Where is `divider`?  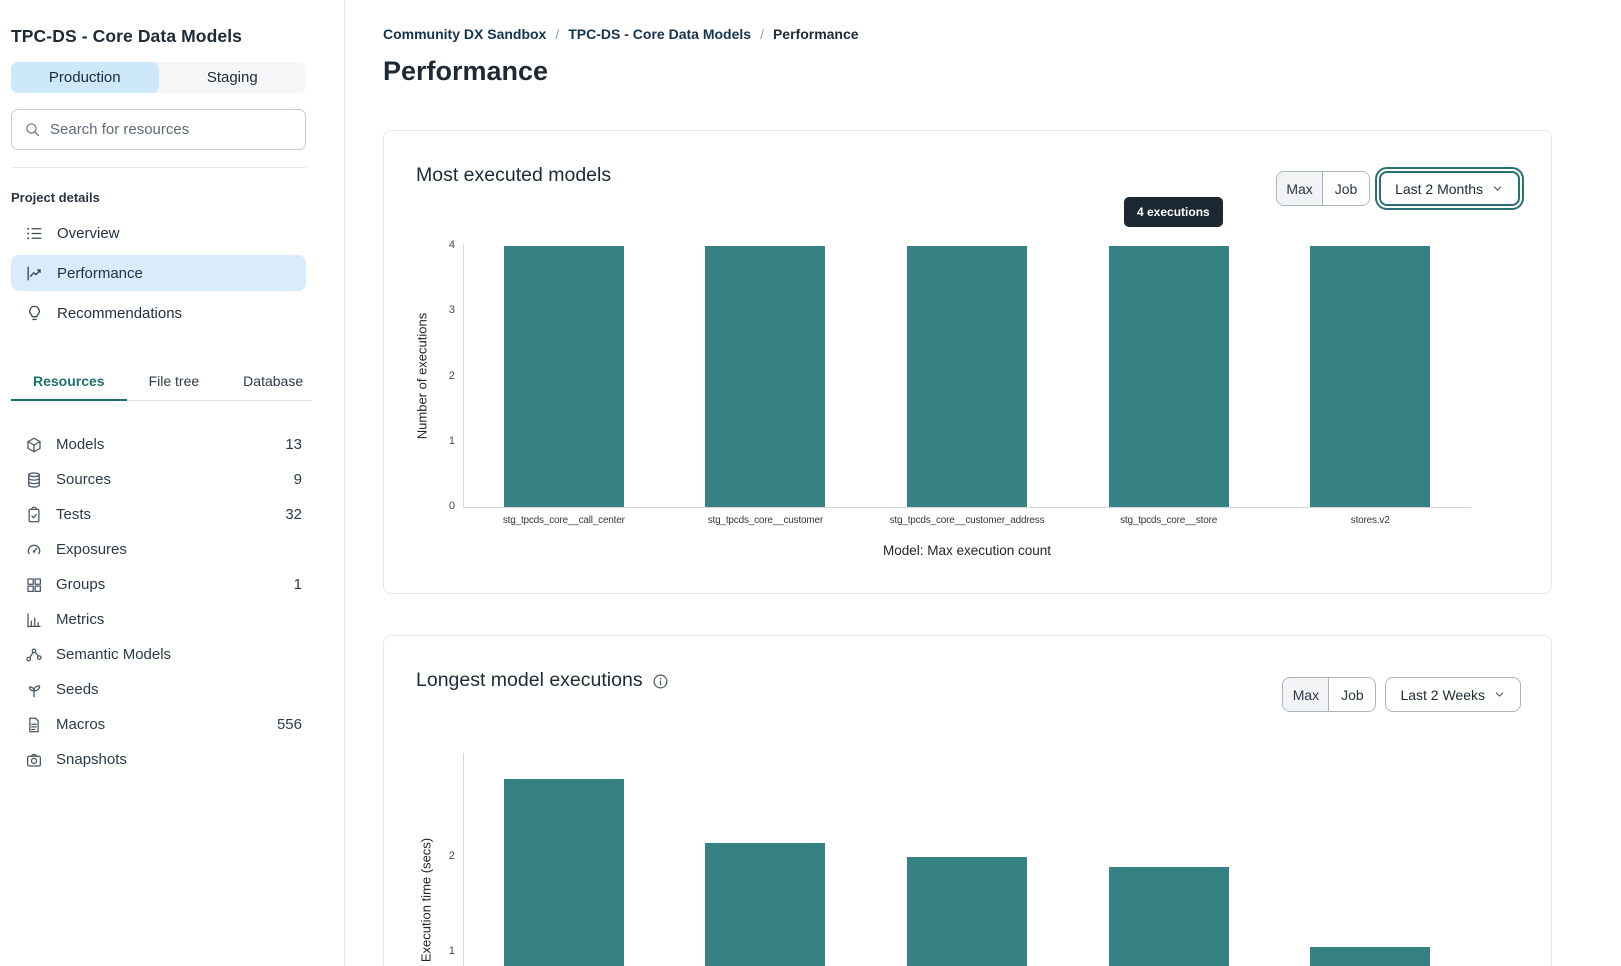
divider is located at coordinates (158, 167).